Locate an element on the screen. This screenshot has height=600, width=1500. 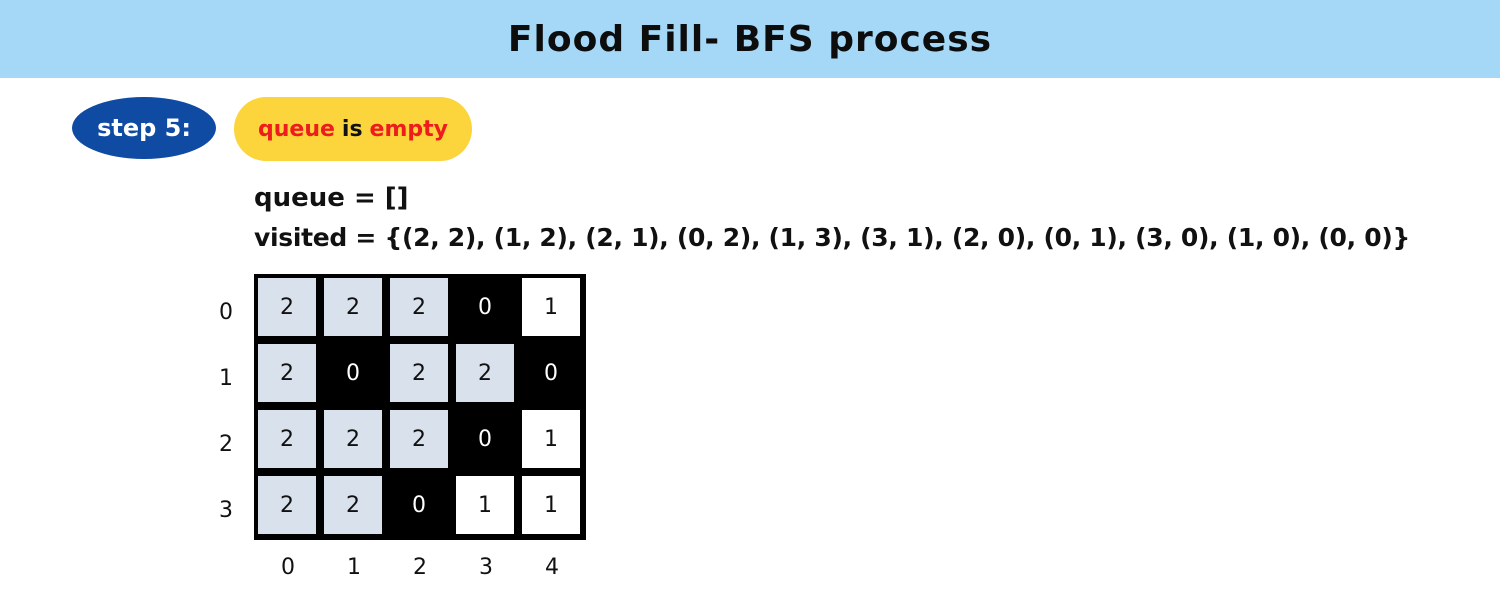
column-label: 0 is located at coordinates (288, 567).